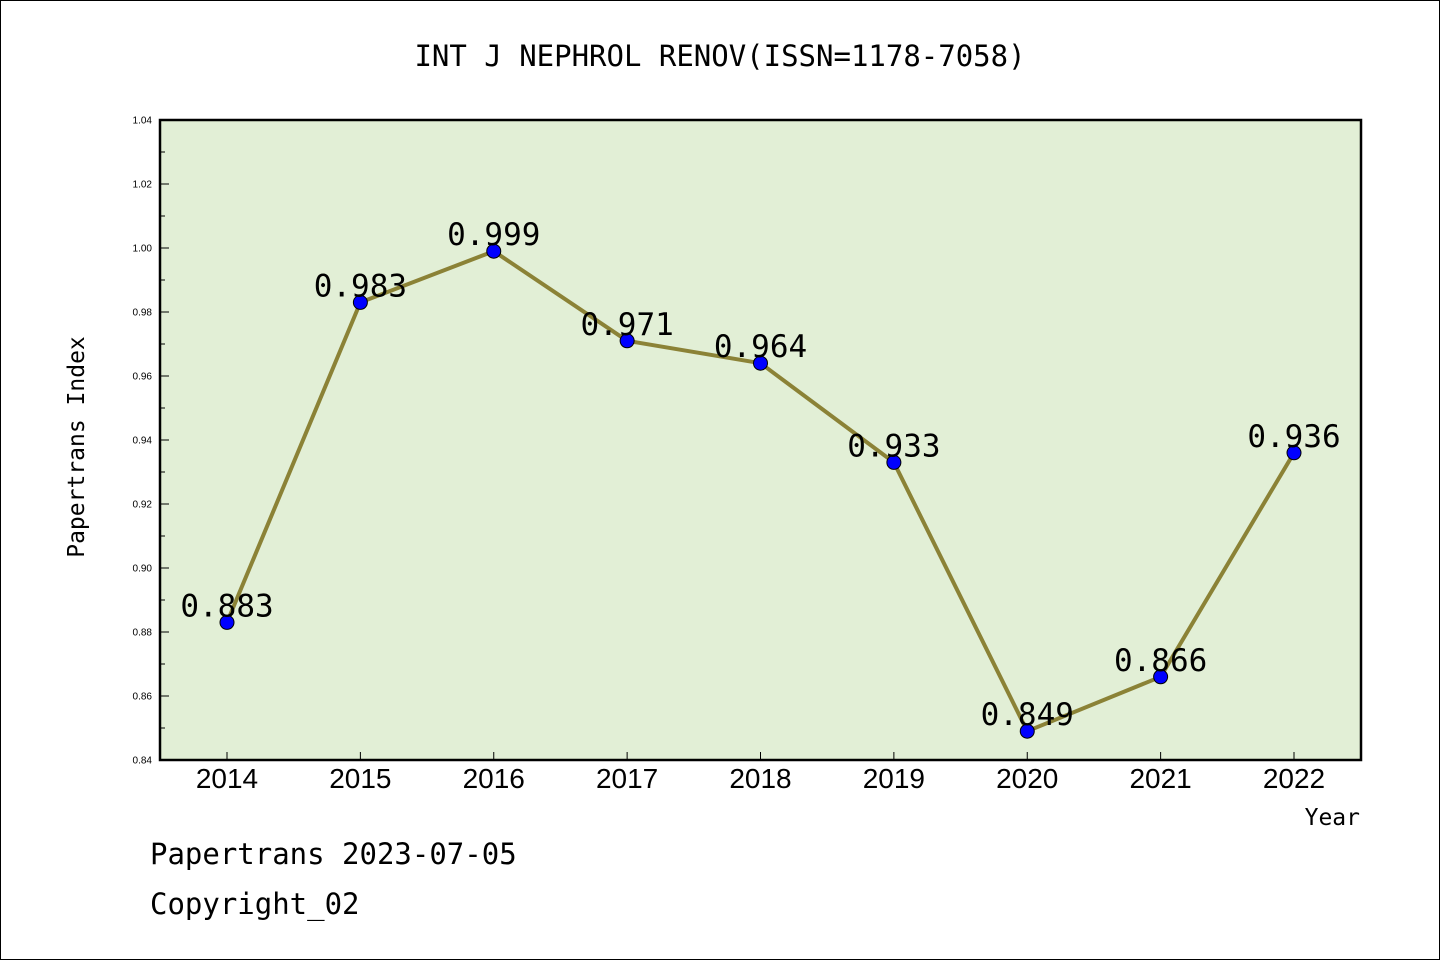 Image resolution: width=1440 pixels, height=960 pixels. I want to click on data-label: 0.971, so click(626, 325).